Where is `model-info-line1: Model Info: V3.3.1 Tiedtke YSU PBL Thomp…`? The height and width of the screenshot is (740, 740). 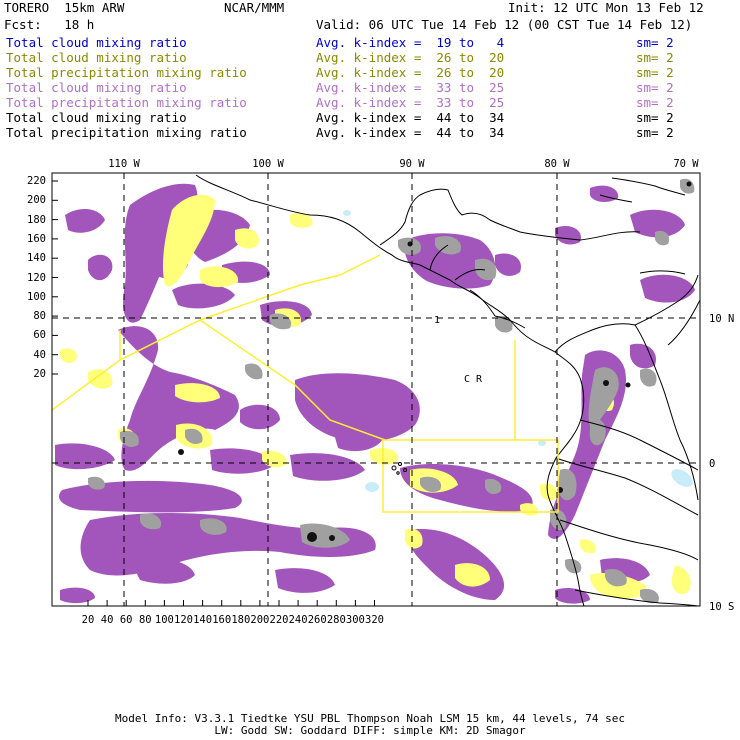
model-info-line1: Model Info: V3.3.1 Tiedtke YSU PBL Thomp… is located at coordinates (370, 718).